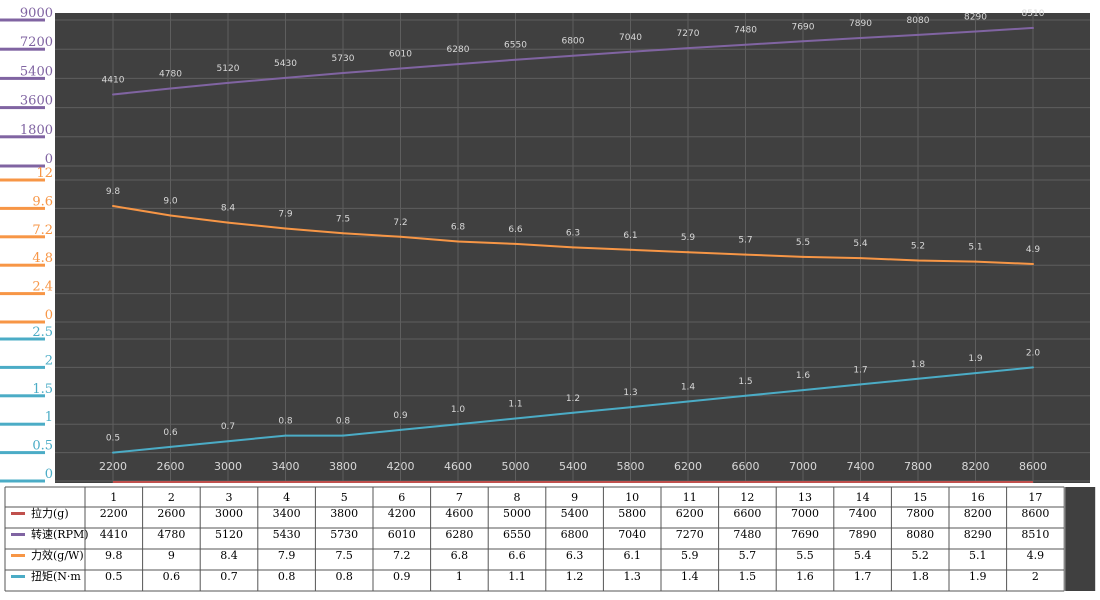 This screenshot has height=600, width=1100. What do you see at coordinates (344, 534) in the screenshot?
I see `table-cell: 5730` at bounding box center [344, 534].